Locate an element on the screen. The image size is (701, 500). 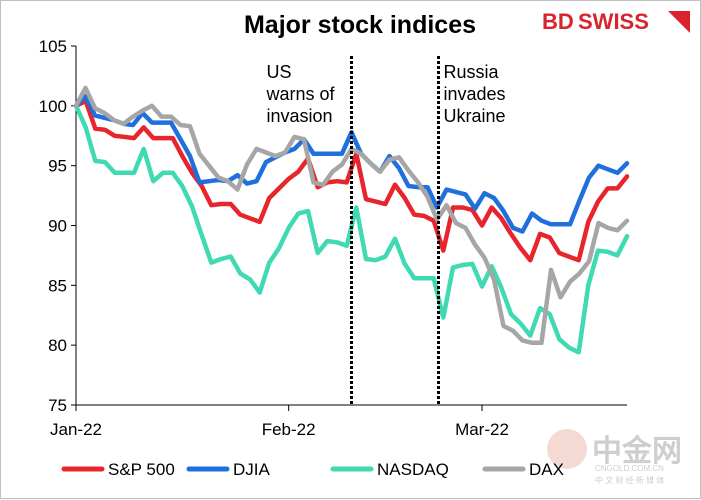
legend-label: DAX is located at coordinates (546, 469).